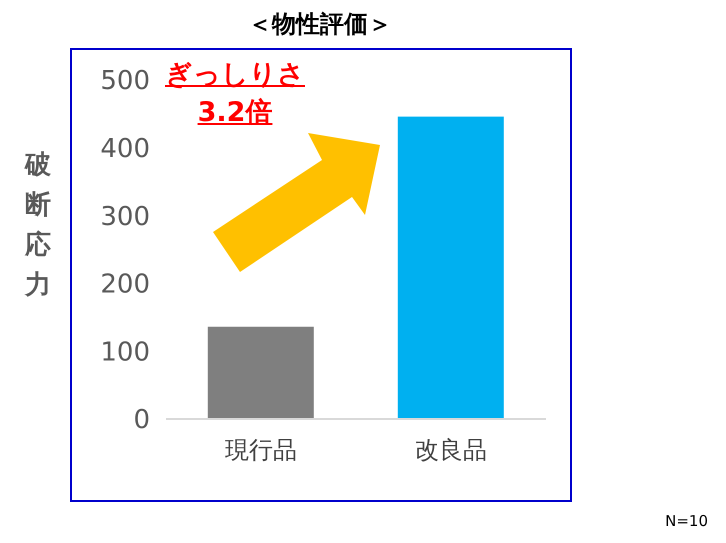 The height and width of the screenshot is (543, 726). I want to click on y-tick-label: 500, so click(125, 81).